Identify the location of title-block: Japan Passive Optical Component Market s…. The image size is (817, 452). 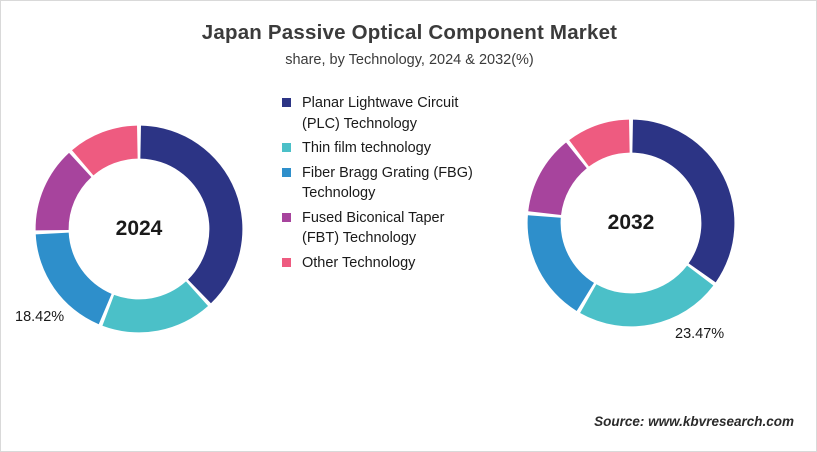
(408, 45).